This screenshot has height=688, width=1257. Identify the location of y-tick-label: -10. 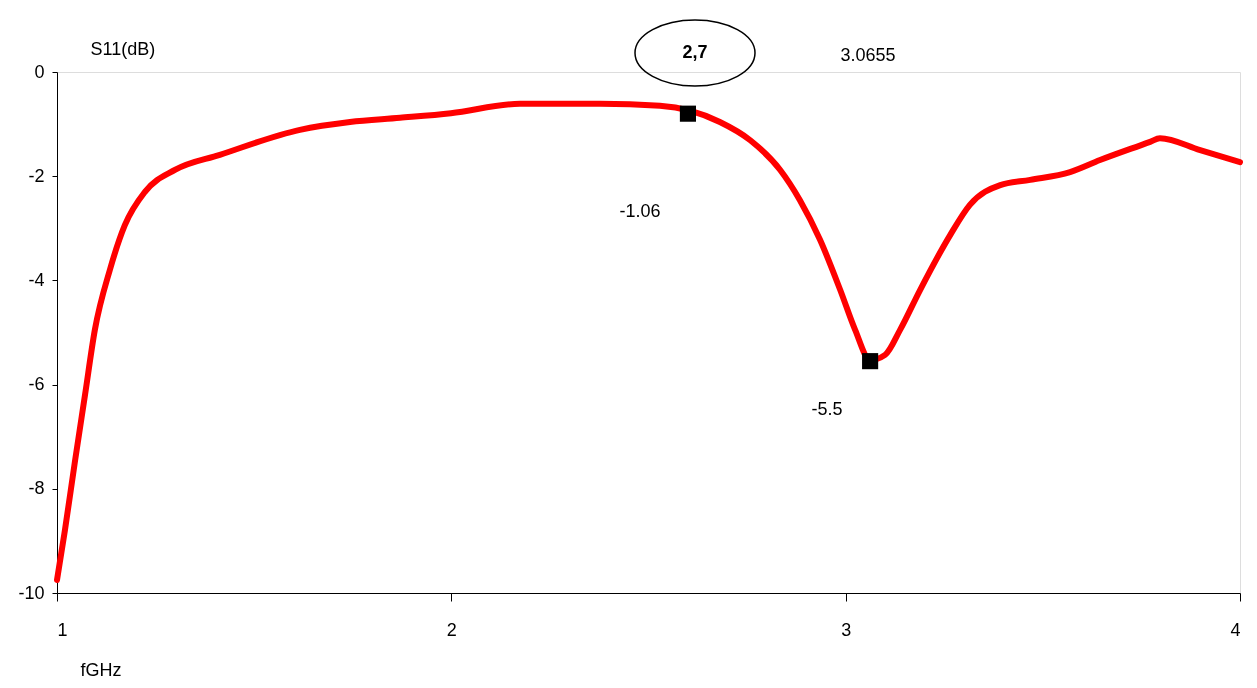
(31, 592).